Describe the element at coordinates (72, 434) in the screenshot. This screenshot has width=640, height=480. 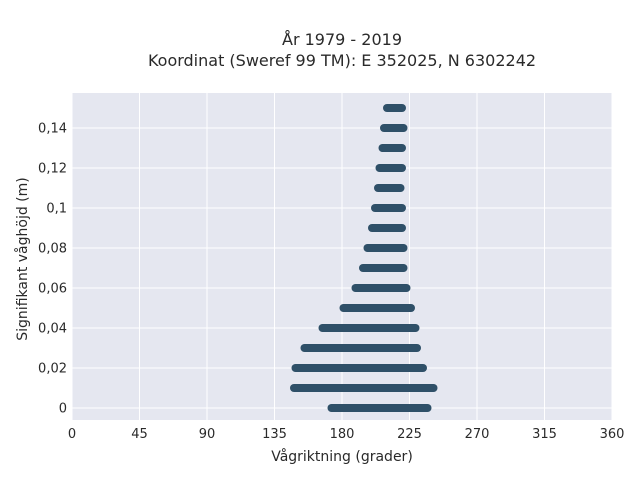
I see `x-tick-label: 0` at that location.